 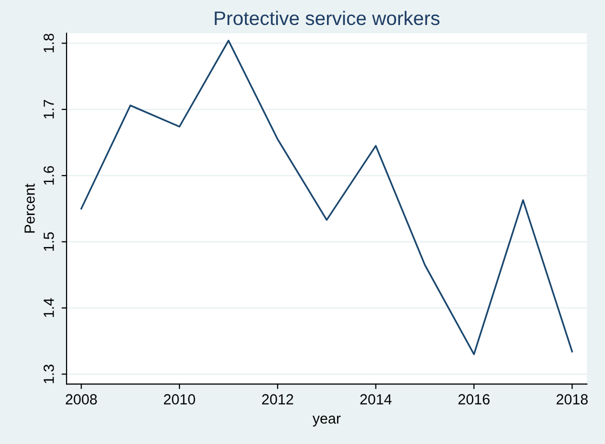 What do you see at coordinates (278, 399) in the screenshot?
I see `x-tick-label: 2012` at bounding box center [278, 399].